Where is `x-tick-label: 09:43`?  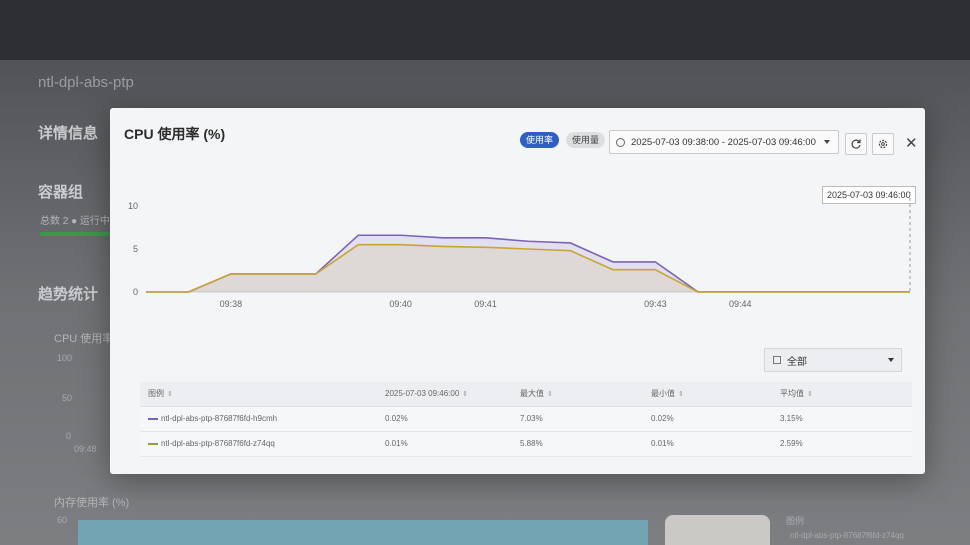
x-tick-label: 09:43 is located at coordinates (655, 304).